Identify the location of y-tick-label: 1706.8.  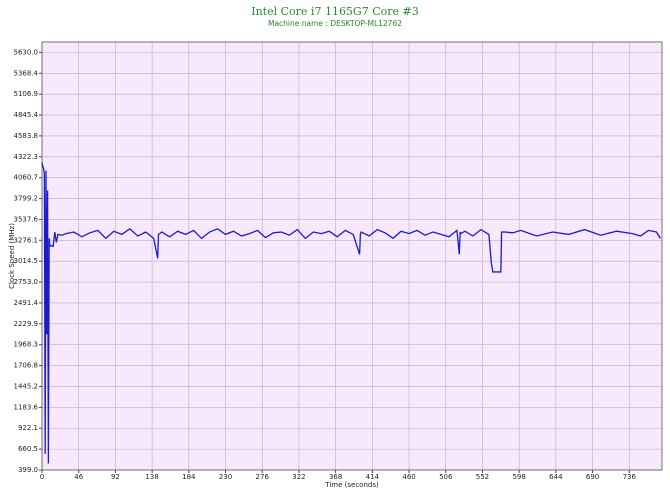
(26, 366).